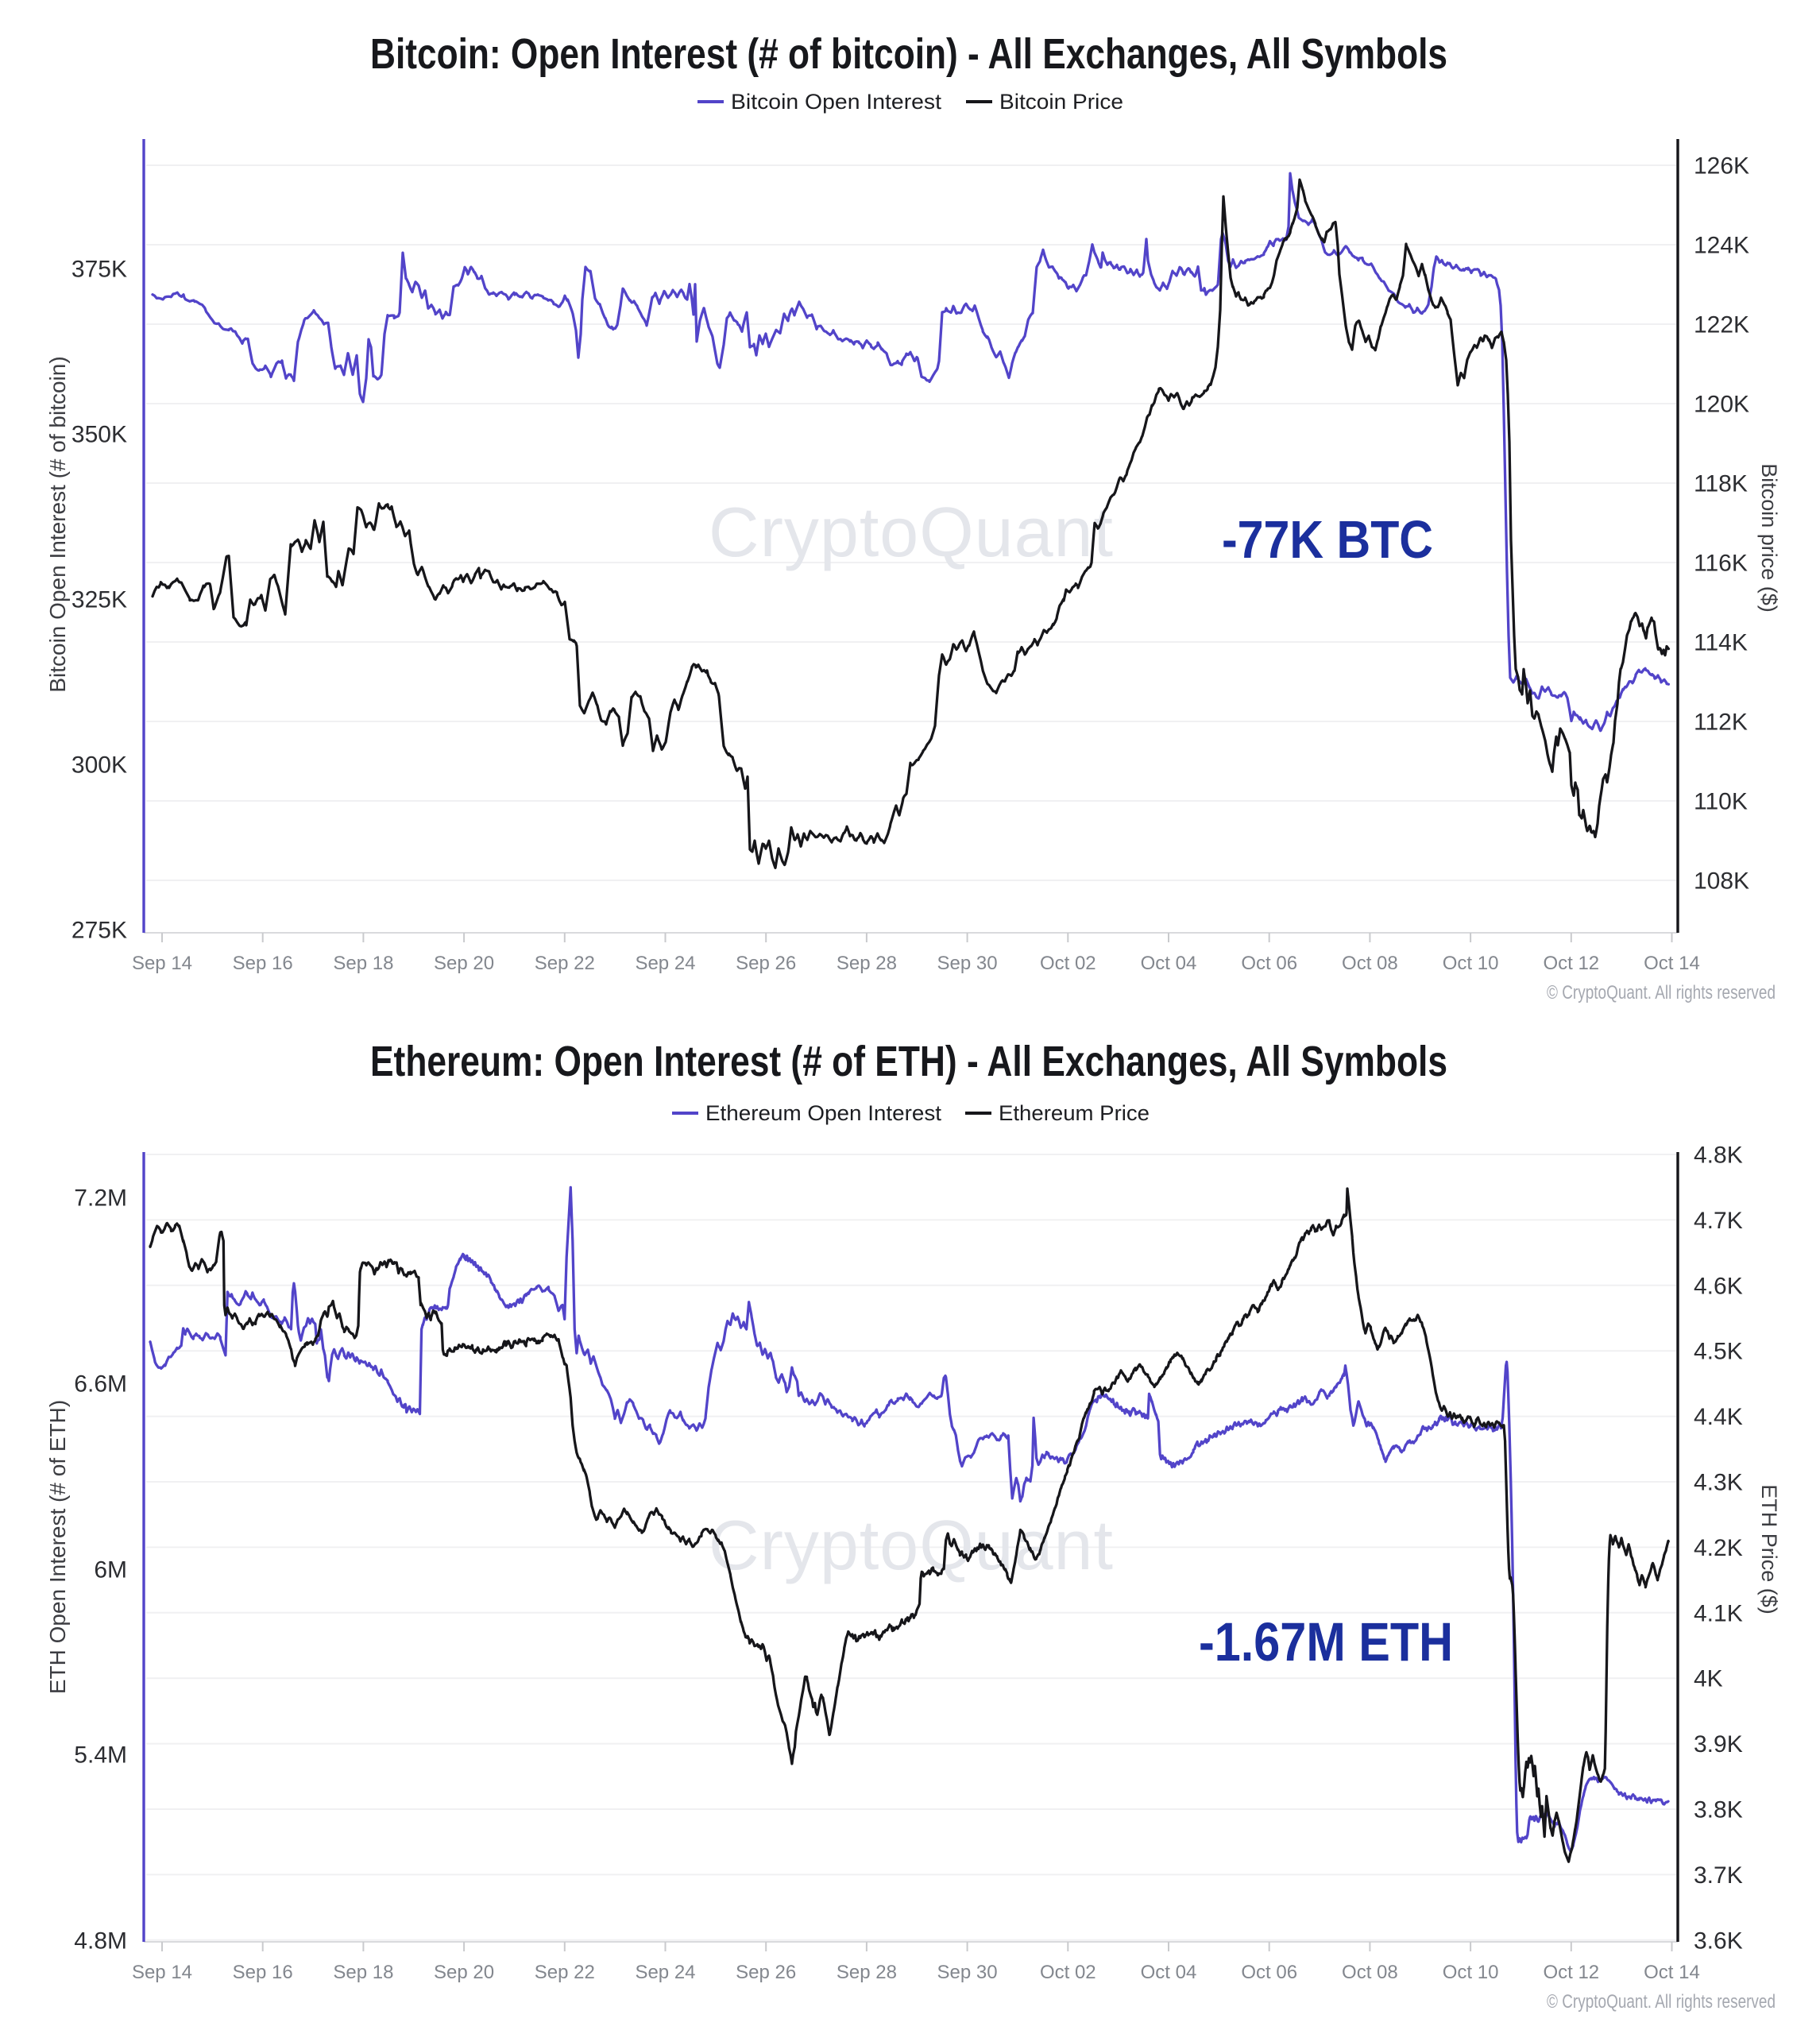 The image size is (1820, 2034). Describe the element at coordinates (1721, 723) in the screenshot. I see `svg-text: 112K` at that location.